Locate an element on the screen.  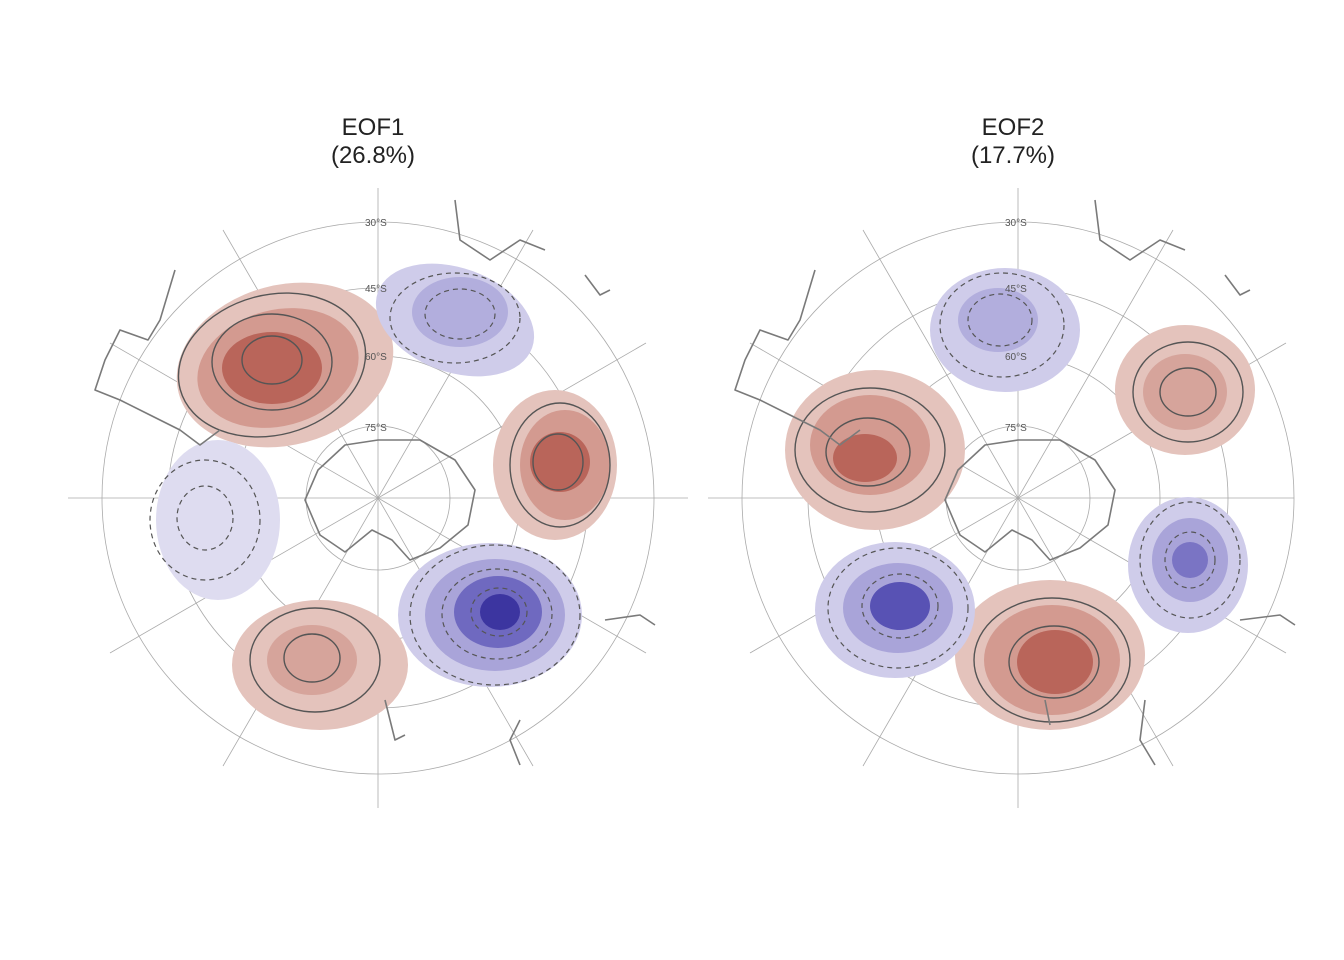
eof2-latitude-labels: 30°S 45°S 60°S 75°S is located at coordinates (1016, 326).